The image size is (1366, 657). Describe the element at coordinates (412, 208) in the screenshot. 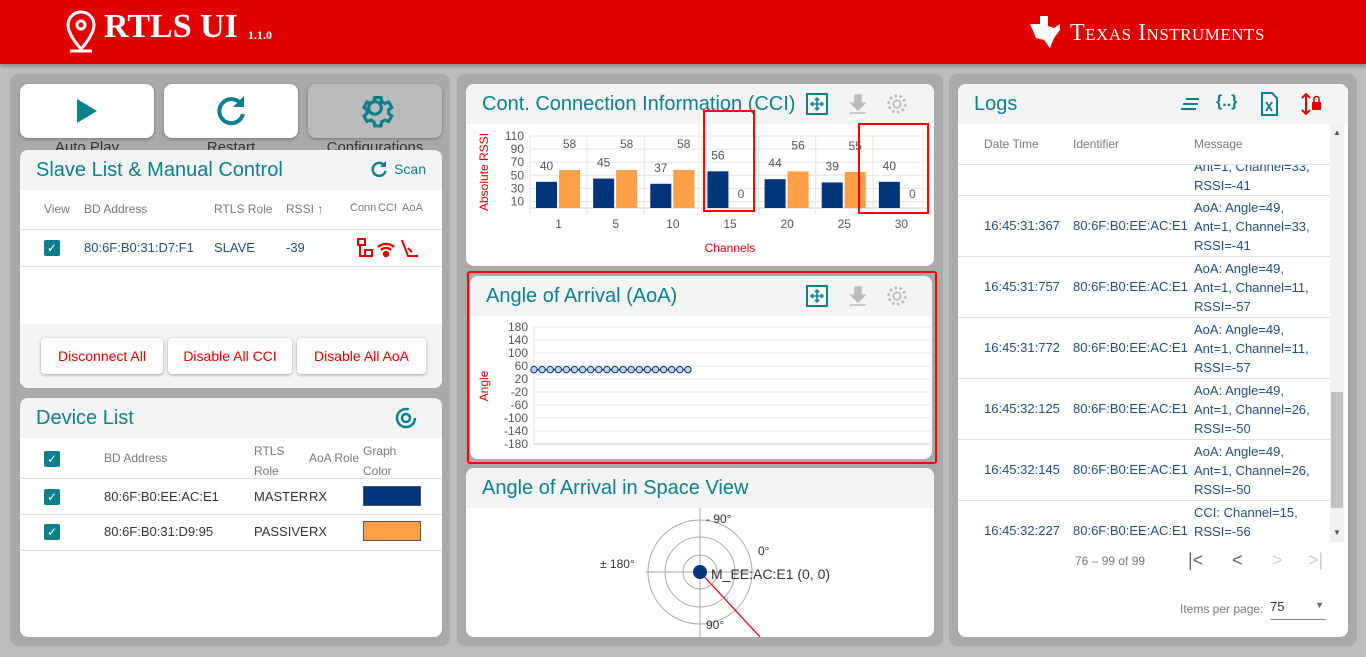

I see `col-aoa: AoA` at that location.